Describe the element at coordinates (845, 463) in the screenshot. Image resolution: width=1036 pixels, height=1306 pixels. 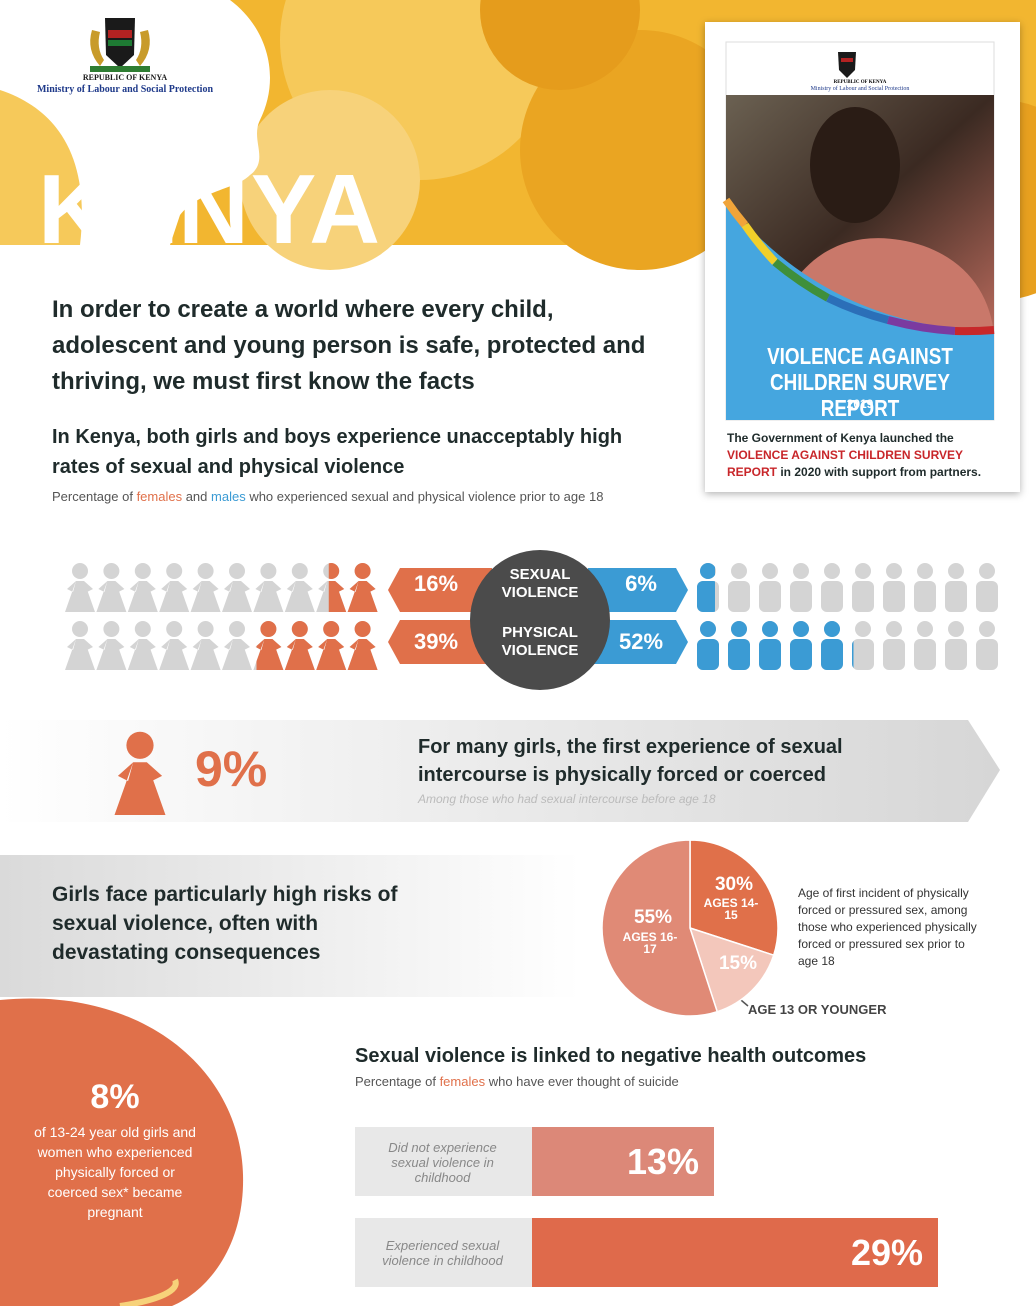
I see `caption-highlight: VIOLENCE AGAINST CHILDREN SURVEY REPORT` at that location.